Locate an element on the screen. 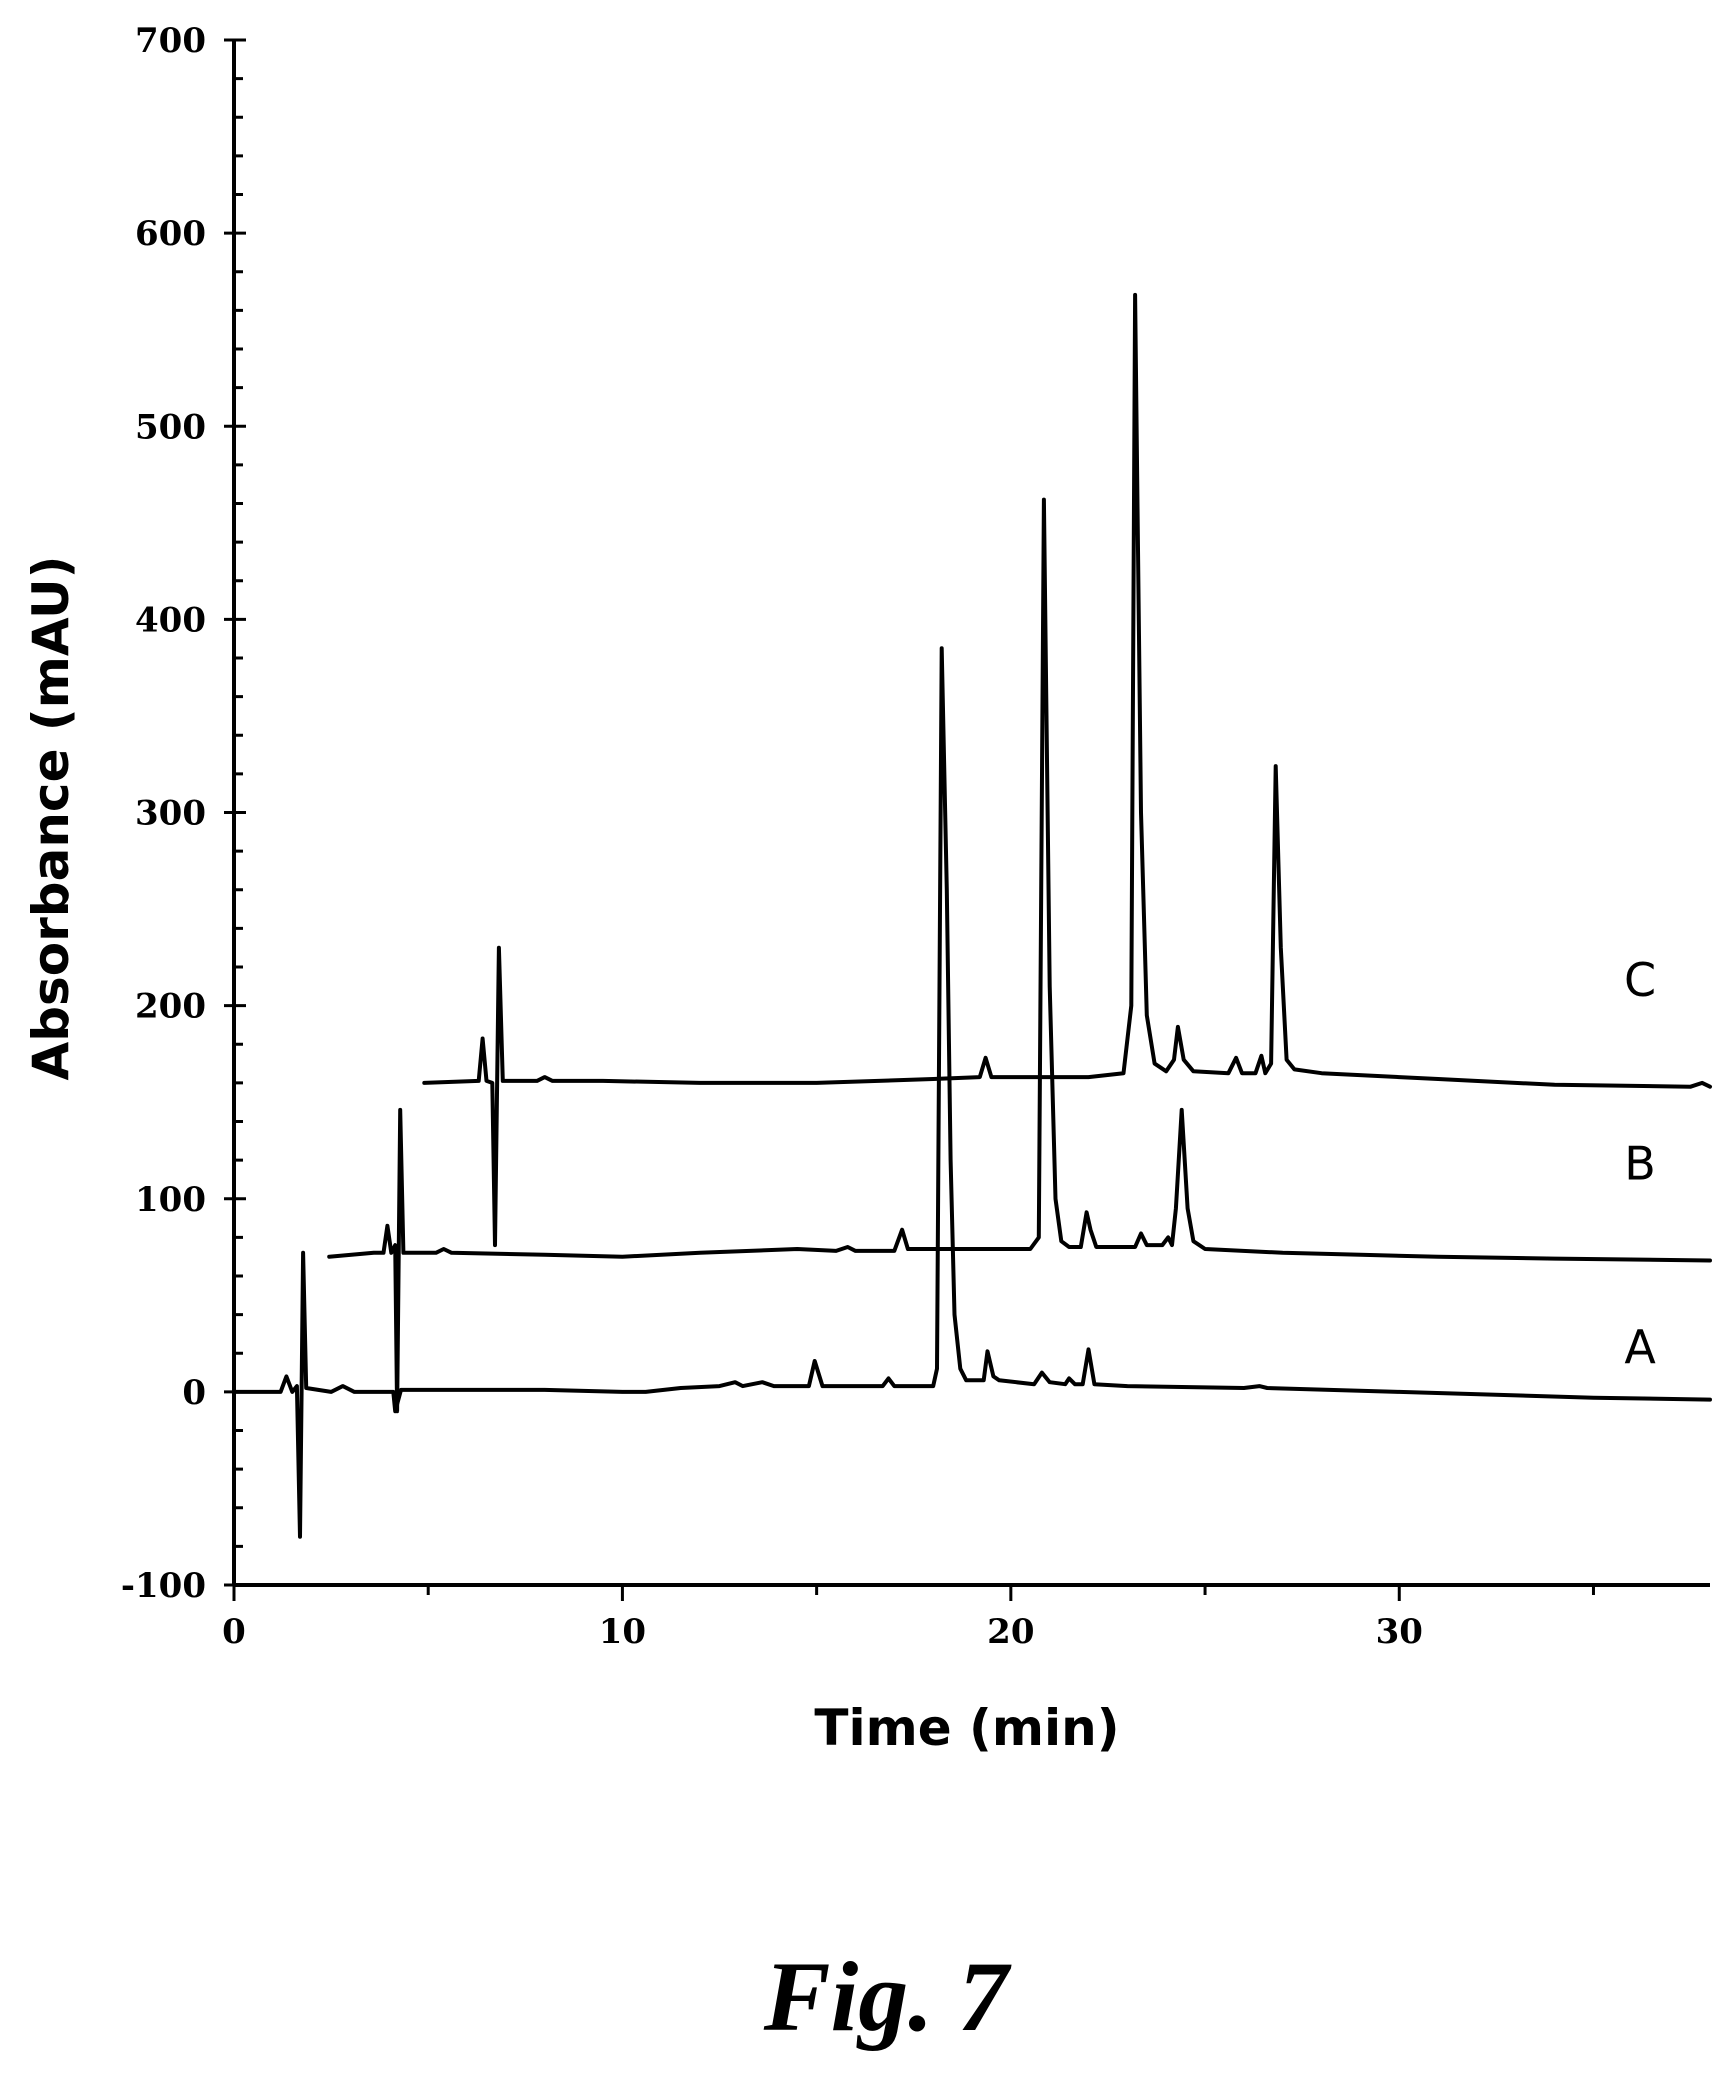  figure-caption: Fig. 7 is located at coordinates (887, 1996).